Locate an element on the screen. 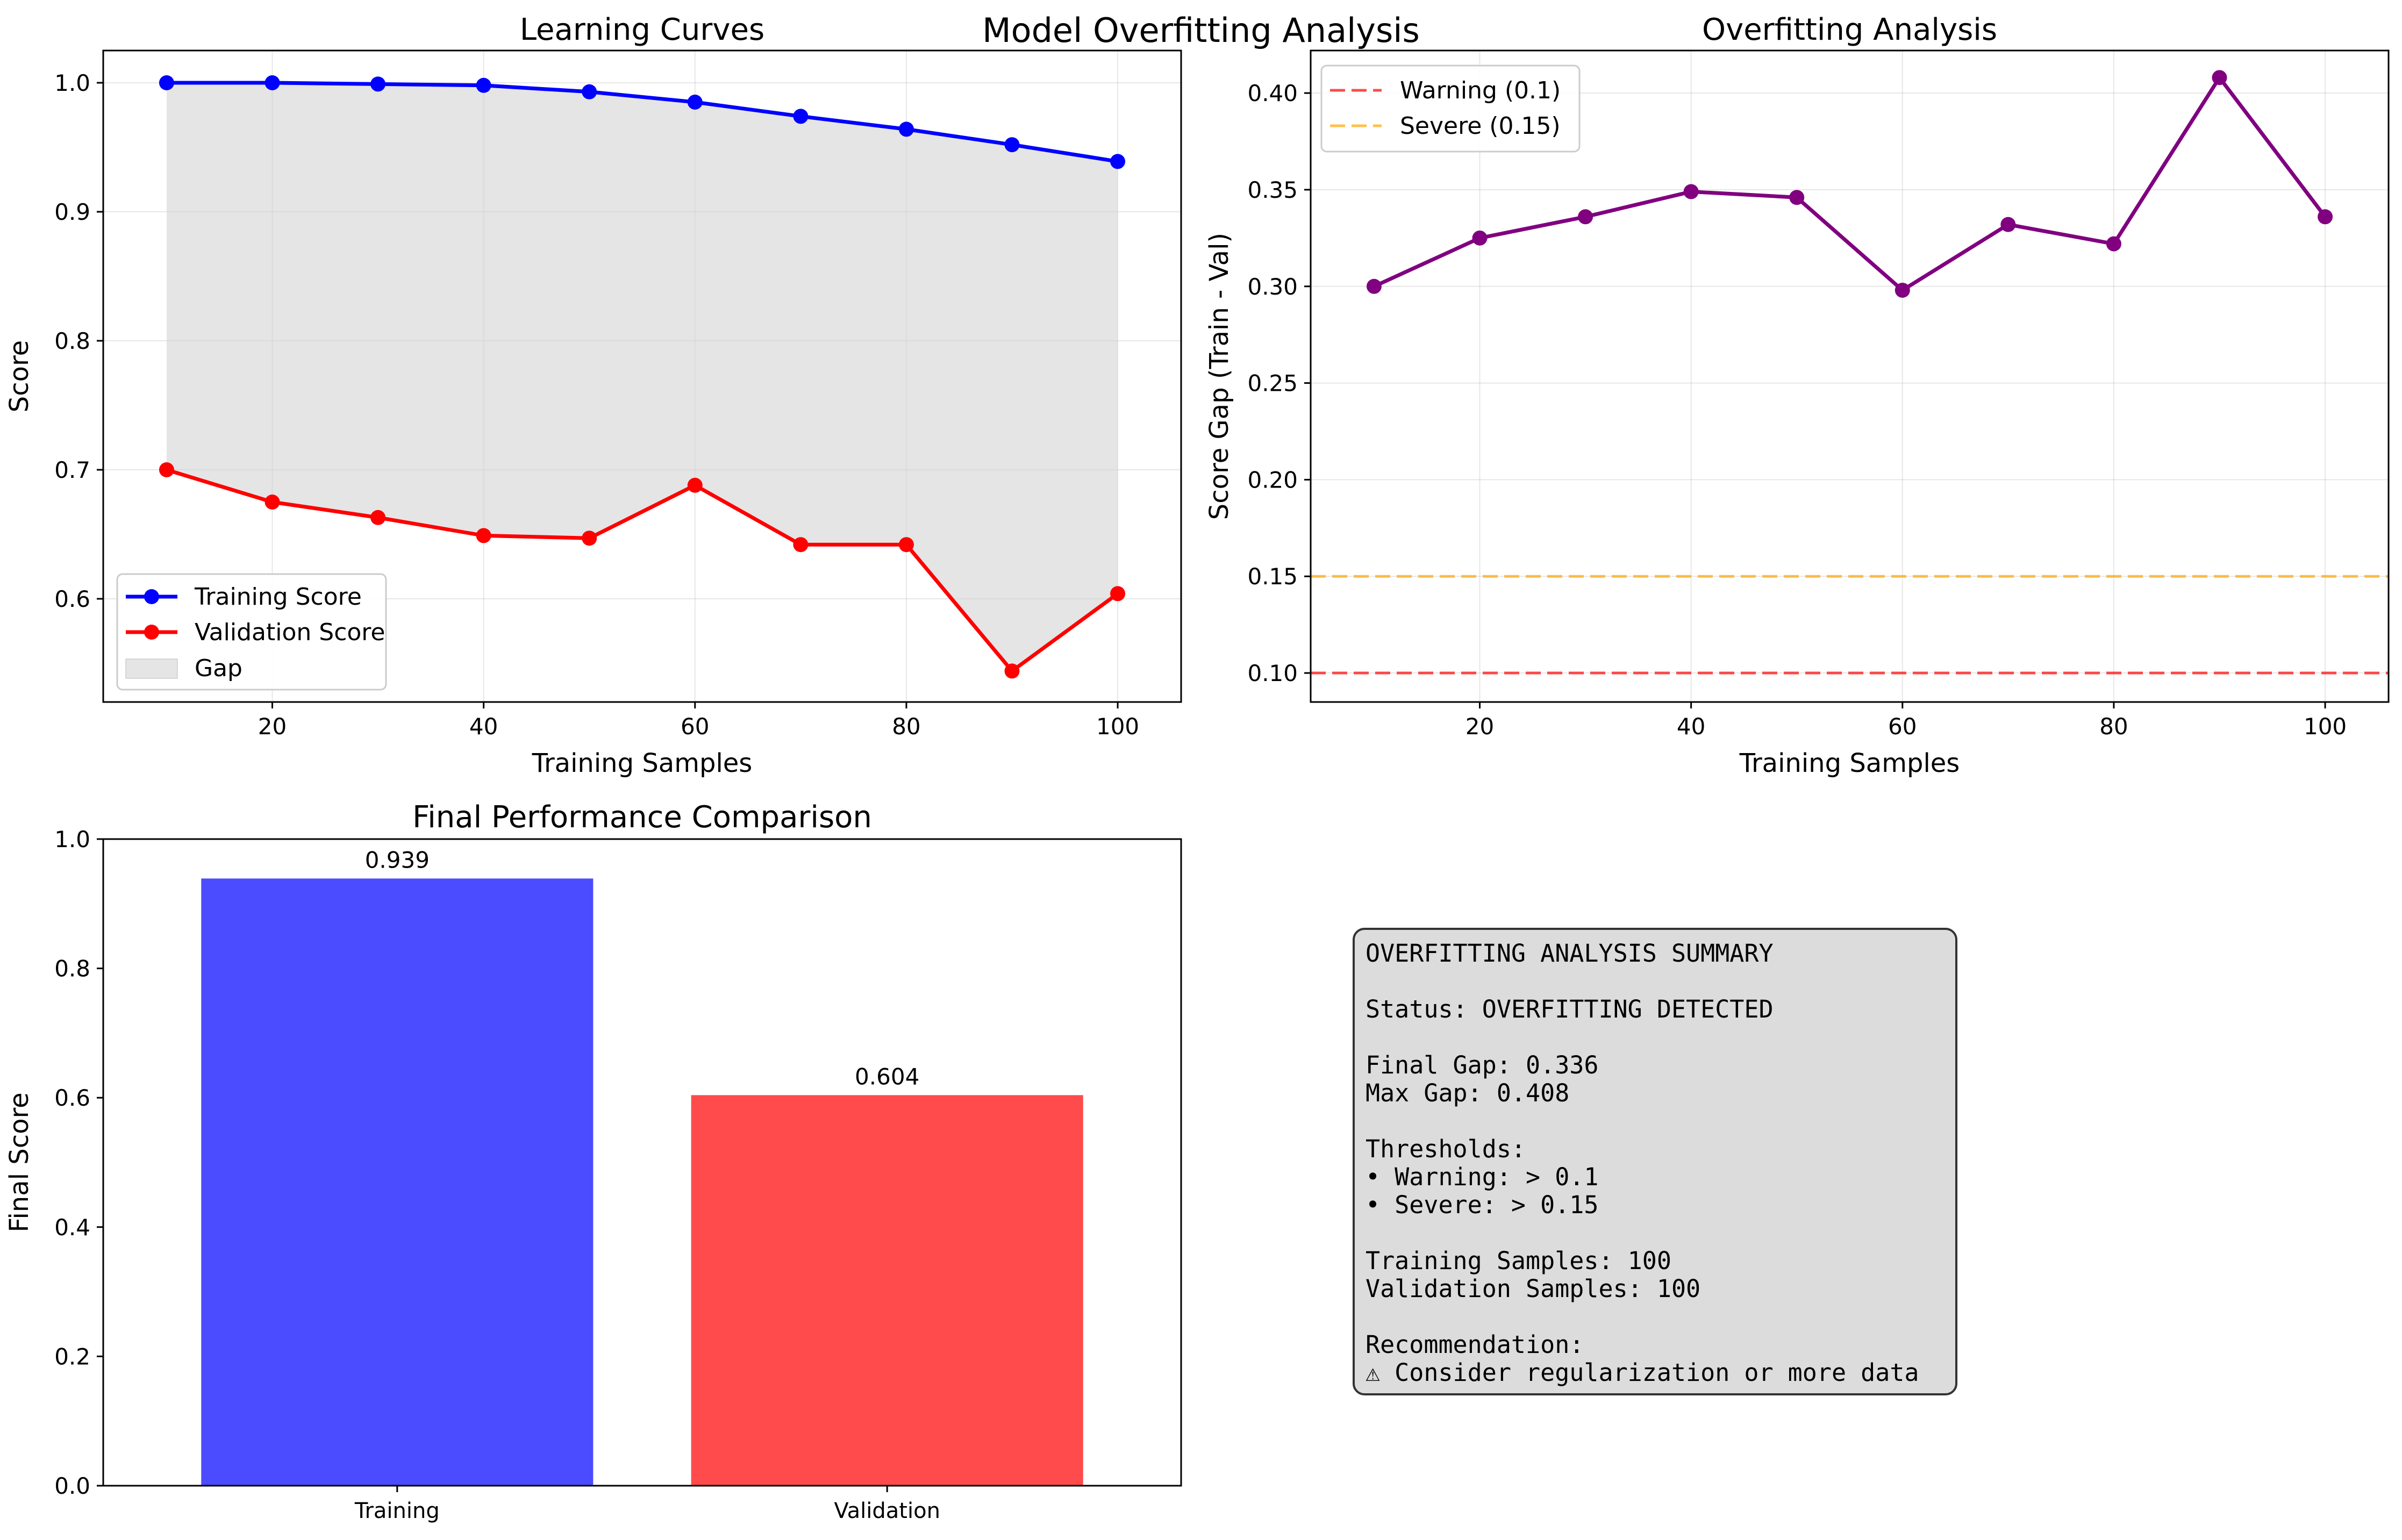 Image resolution: width=2402 pixels, height=1540 pixels. legend-swatch is located at coordinates (152, 668).